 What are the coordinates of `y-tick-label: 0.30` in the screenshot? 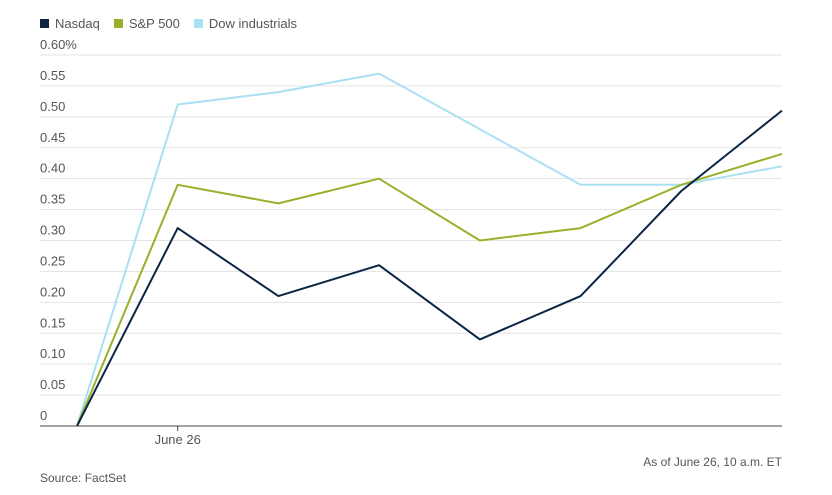 It's located at (52, 230).